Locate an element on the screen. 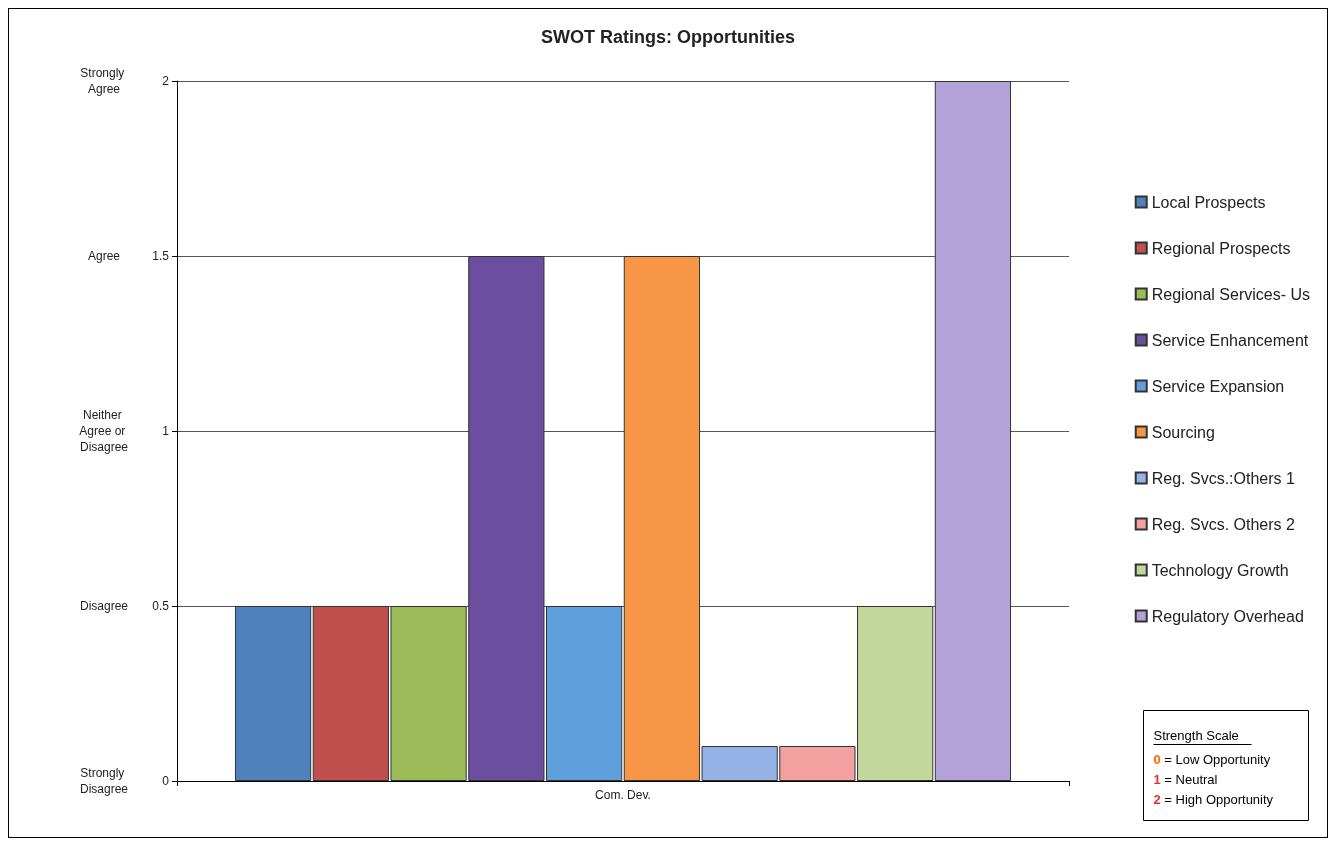 The height and width of the screenshot is (848, 1338). legend-label: Regional Prospects is located at coordinates (1221, 248).